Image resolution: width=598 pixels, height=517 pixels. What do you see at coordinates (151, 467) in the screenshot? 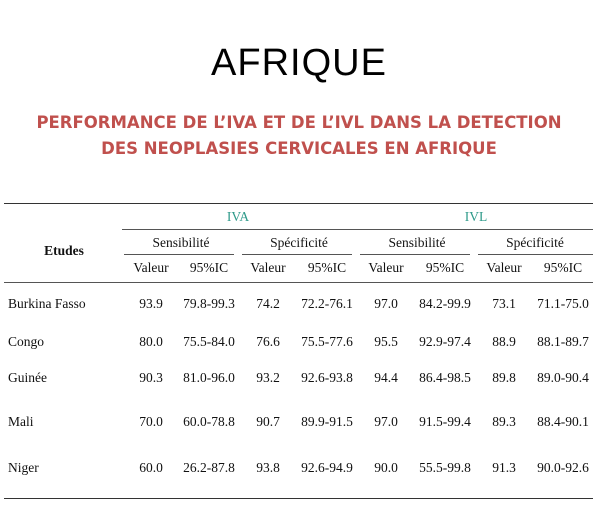
I see `table-cell: 60.0` at bounding box center [151, 467].